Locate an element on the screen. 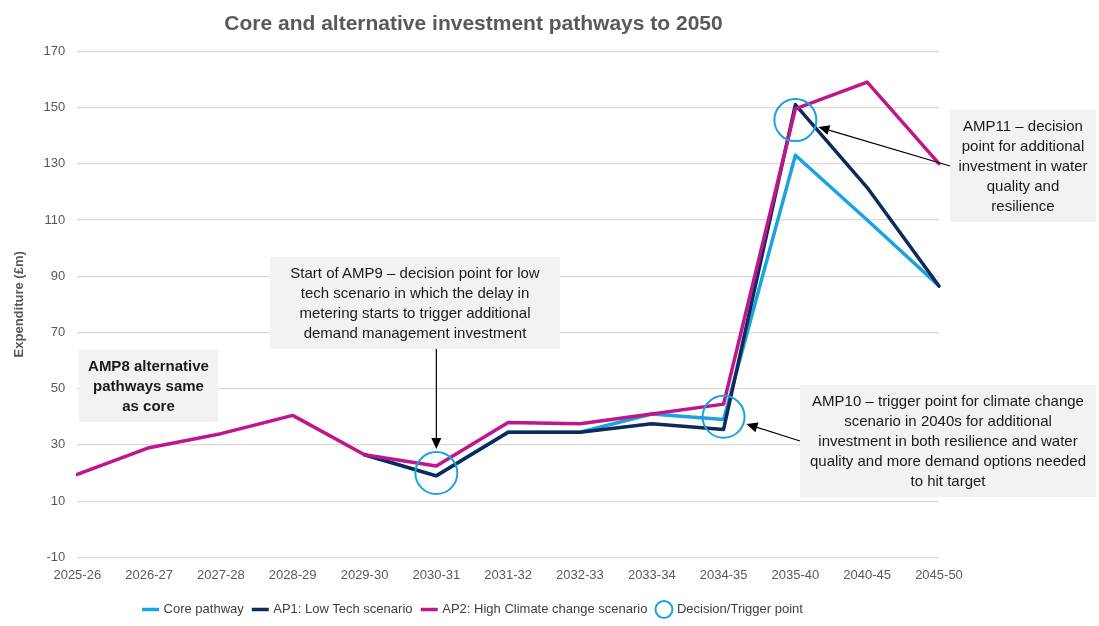 This screenshot has height=626, width=1099. x-tick-label: 2028-29 is located at coordinates (292, 574).